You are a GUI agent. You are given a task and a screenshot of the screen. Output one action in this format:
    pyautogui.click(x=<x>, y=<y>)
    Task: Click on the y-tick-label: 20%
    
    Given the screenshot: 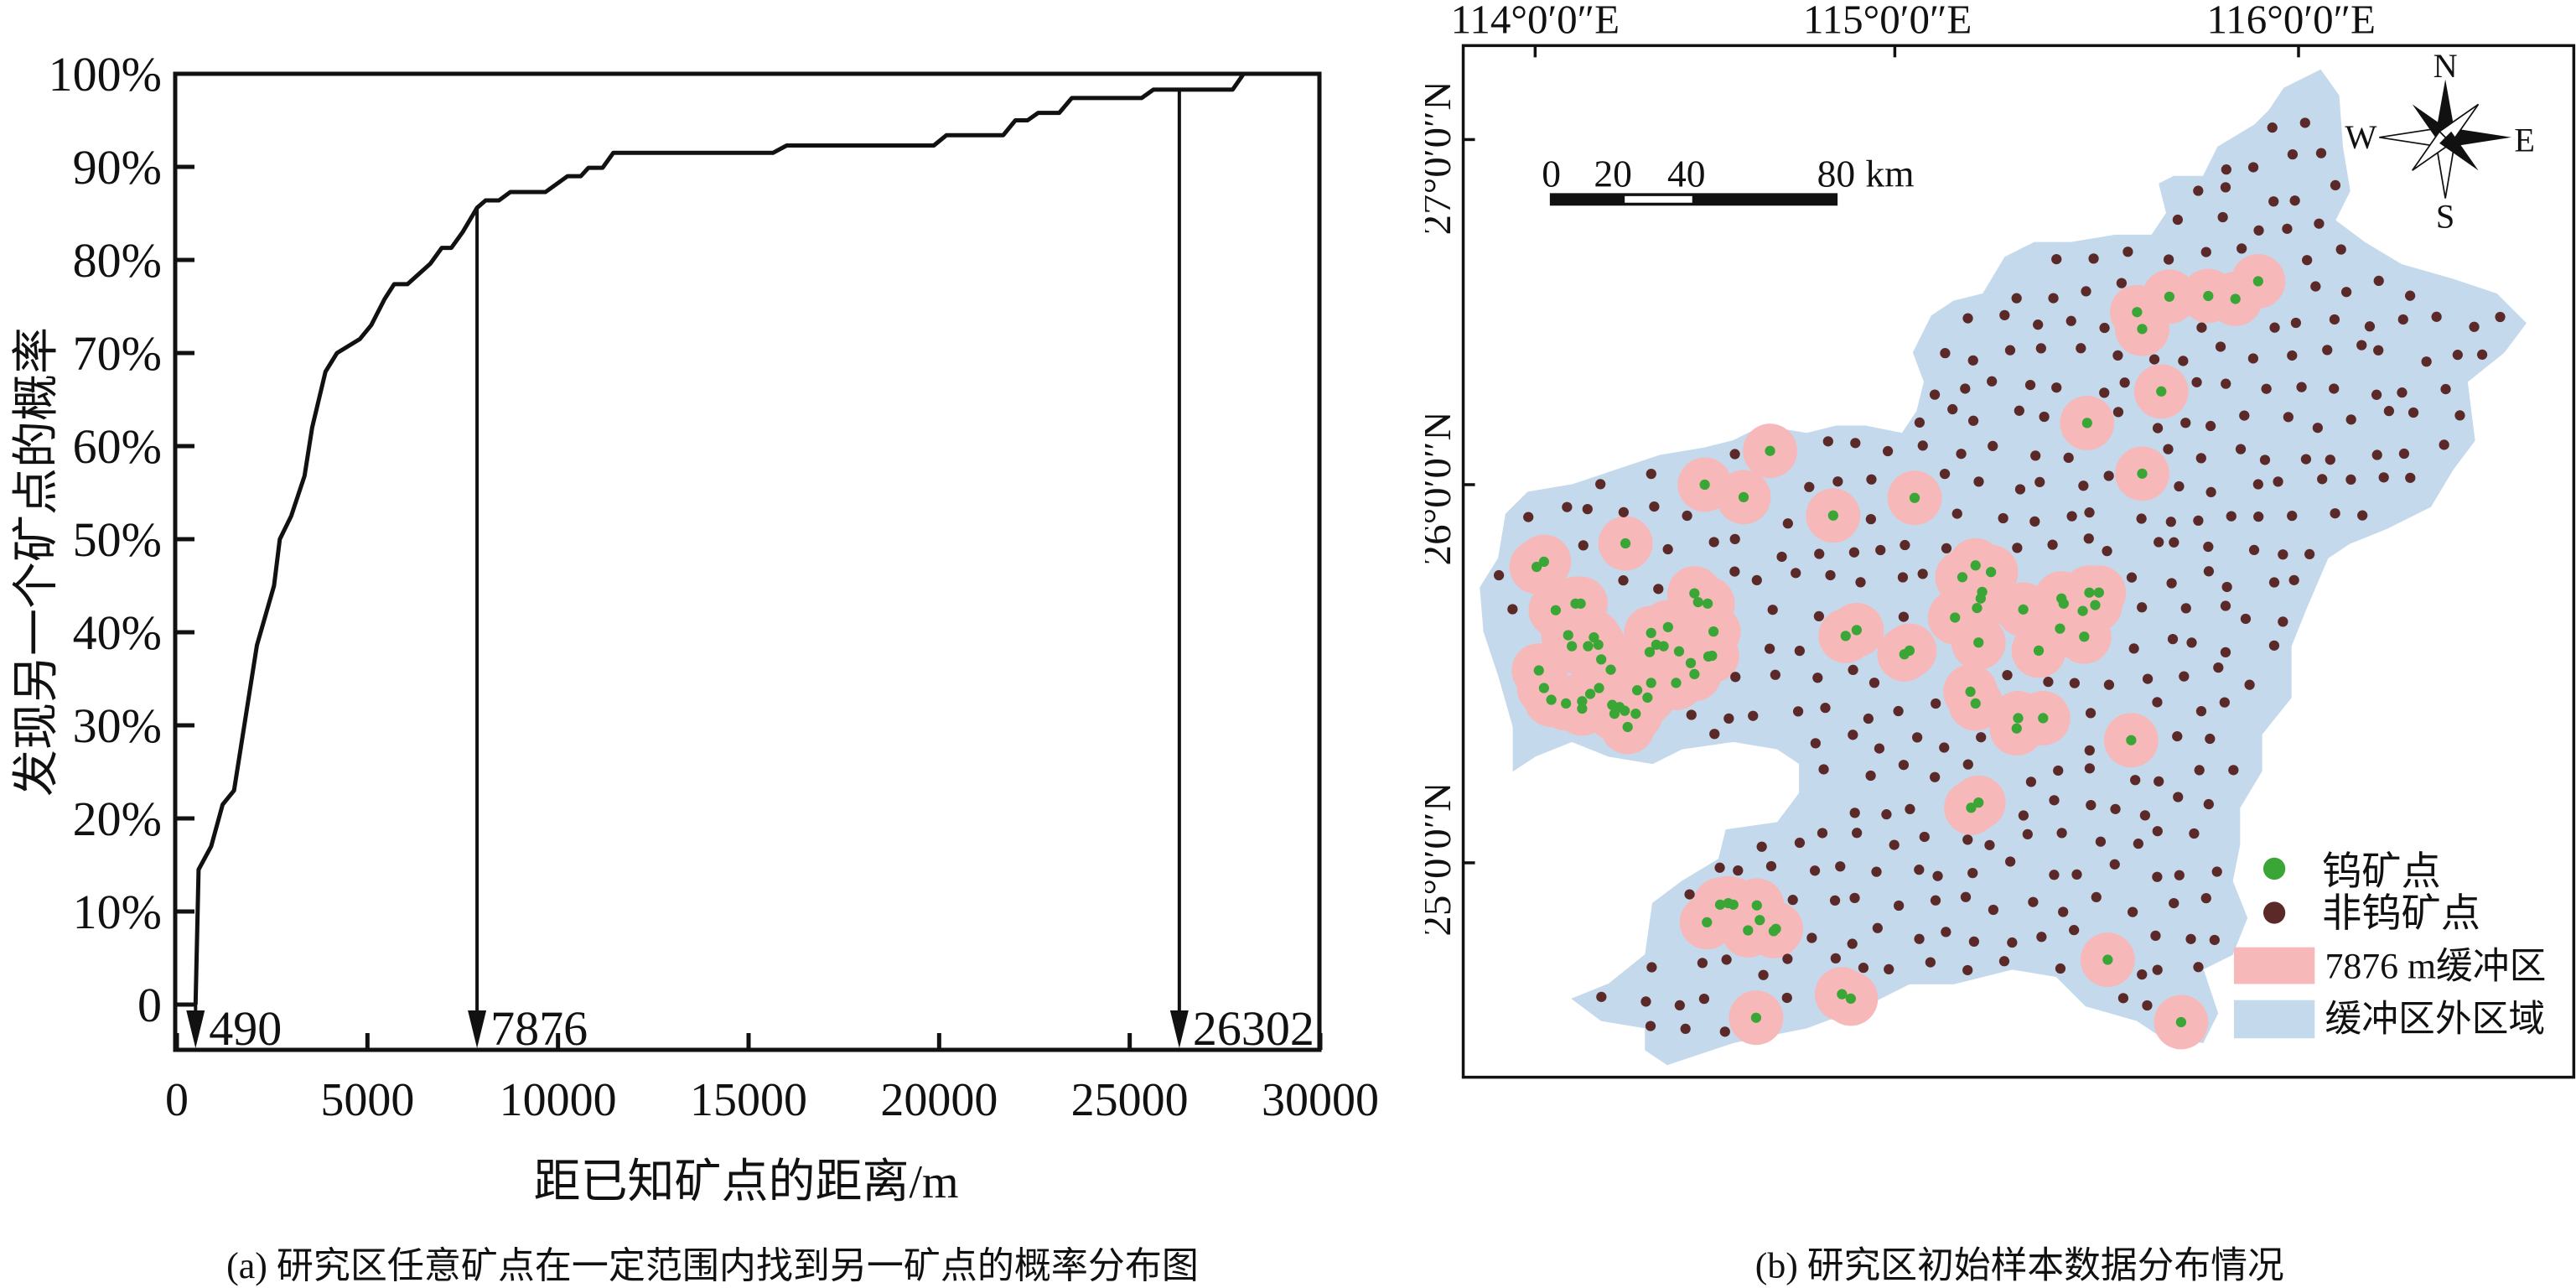 What is the action you would take?
    pyautogui.click(x=117, y=819)
    